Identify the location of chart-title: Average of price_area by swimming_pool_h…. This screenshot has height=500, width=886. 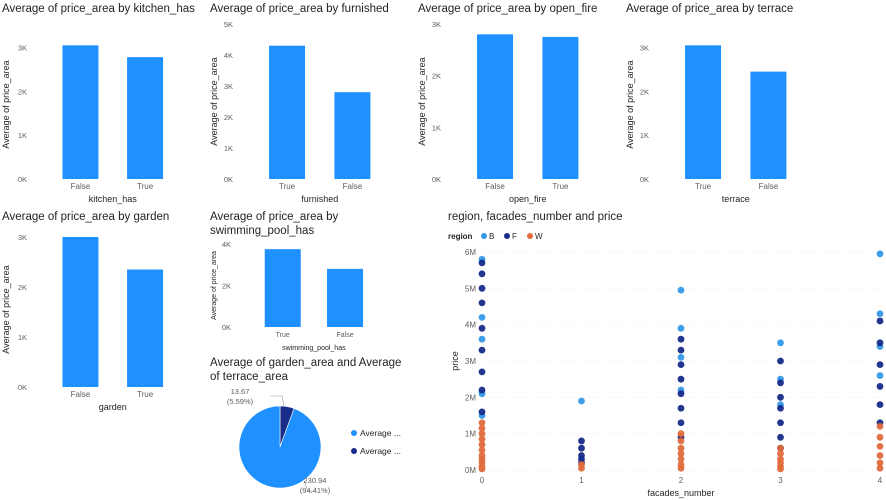
(274, 224).